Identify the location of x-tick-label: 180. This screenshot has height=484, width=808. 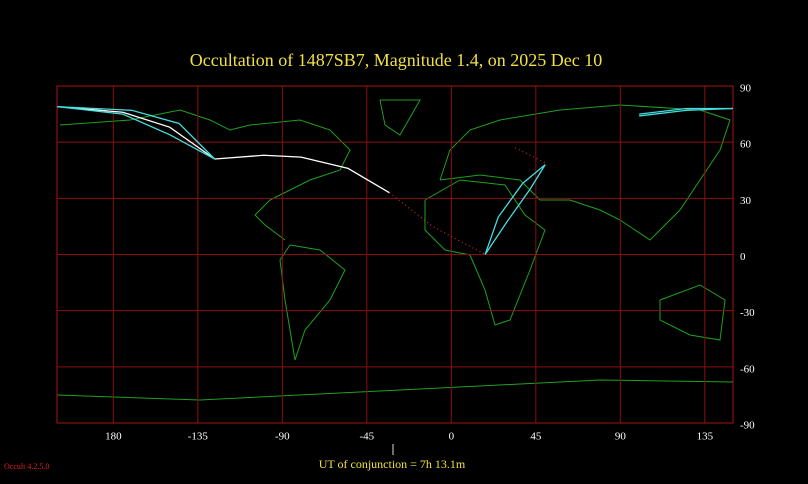
(113, 437).